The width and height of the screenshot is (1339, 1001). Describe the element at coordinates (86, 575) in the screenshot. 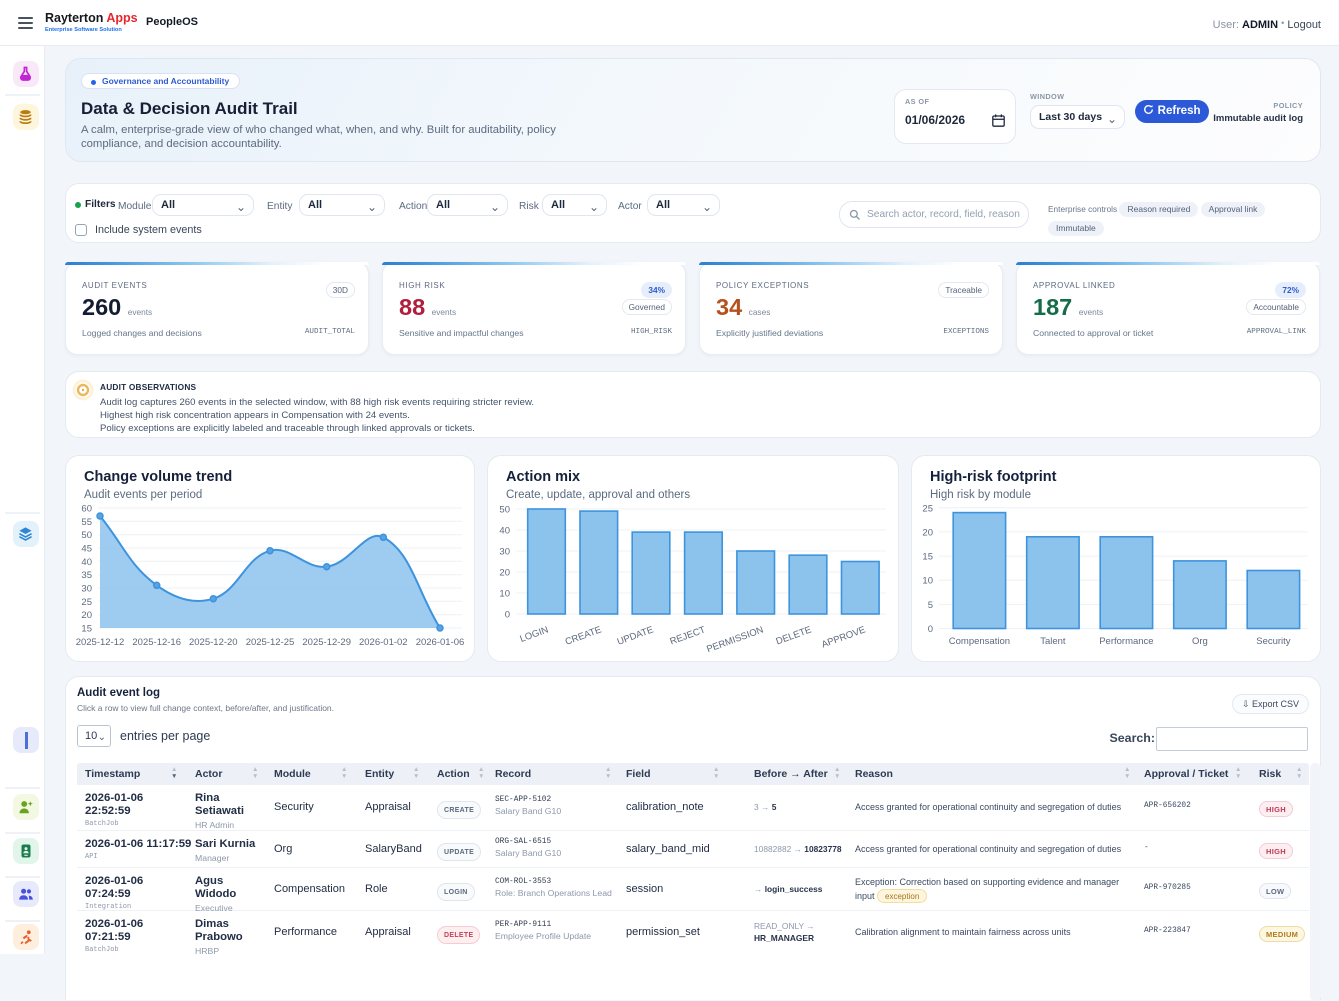

I see `svg-text: 35` at that location.